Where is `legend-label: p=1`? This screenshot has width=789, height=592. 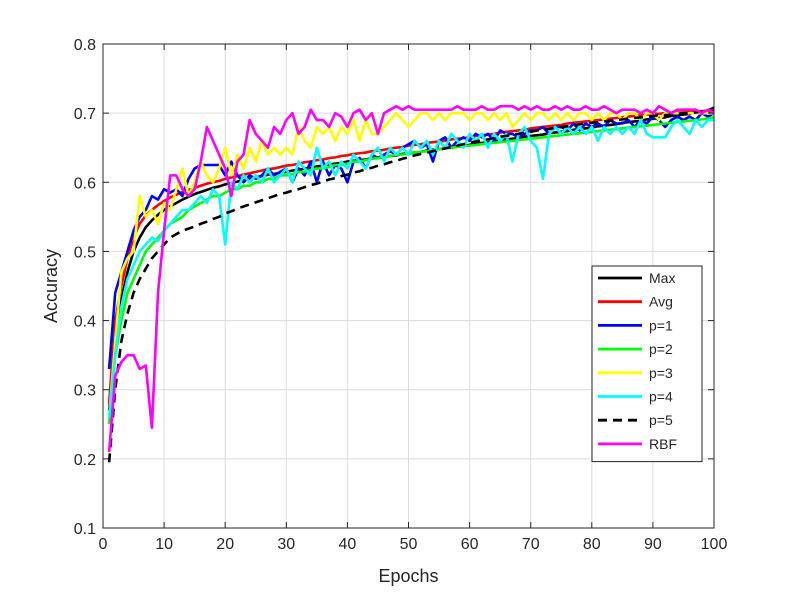 legend-label: p=1 is located at coordinates (661, 325).